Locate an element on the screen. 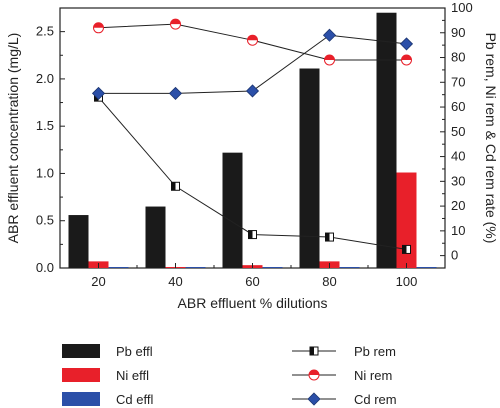 This screenshot has height=408, width=500. legend-marker-pb-rem is located at coordinates (314, 351).